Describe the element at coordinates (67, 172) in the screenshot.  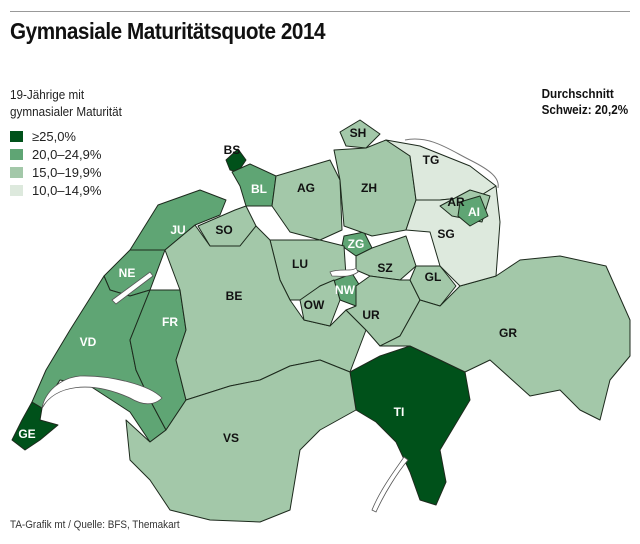
I see `legend-label: 15,0–19,9%` at that location.